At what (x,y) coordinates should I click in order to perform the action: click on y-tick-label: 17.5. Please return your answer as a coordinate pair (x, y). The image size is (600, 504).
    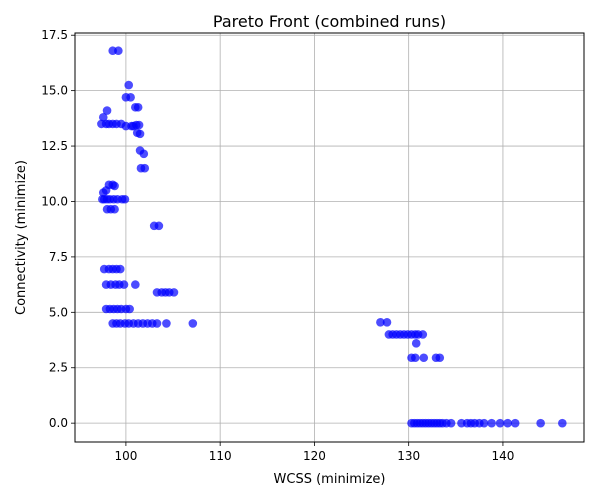
    Looking at the image, I should click on (54, 35).